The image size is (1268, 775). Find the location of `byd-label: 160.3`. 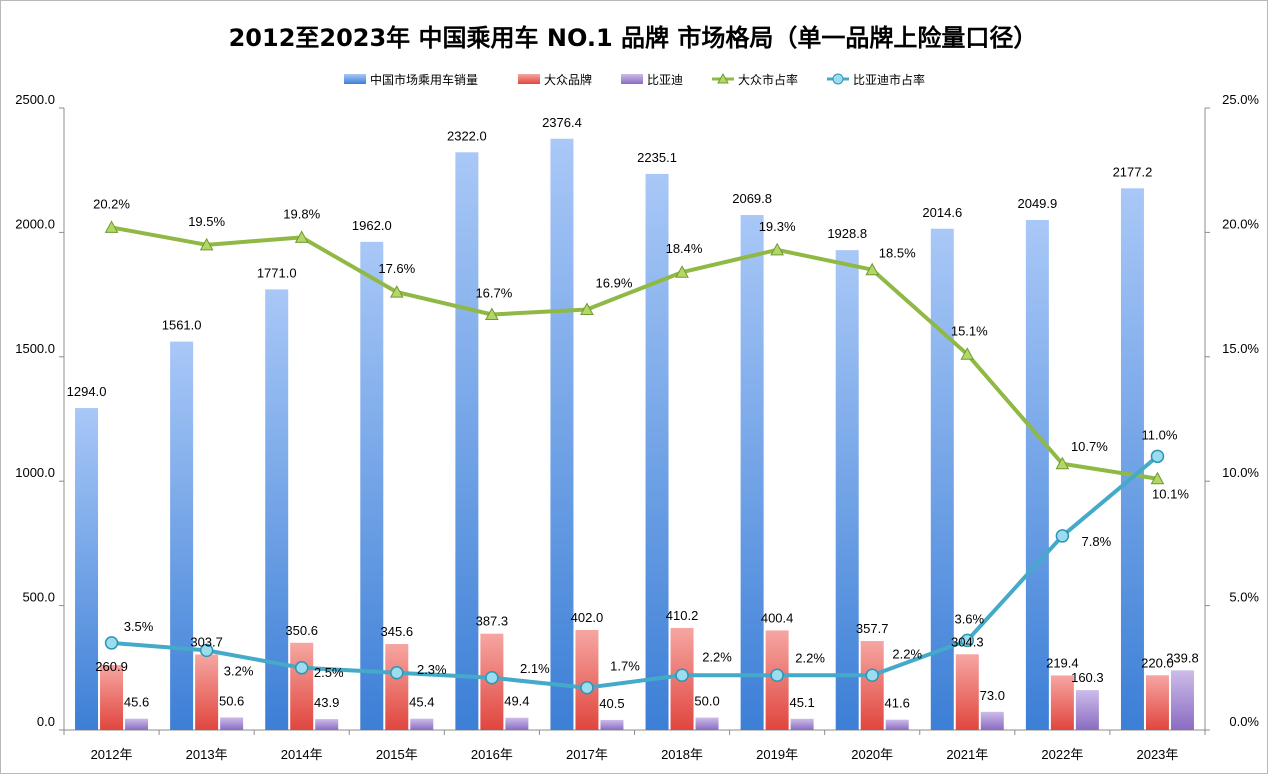

byd-label: 160.3 is located at coordinates (1087, 677).